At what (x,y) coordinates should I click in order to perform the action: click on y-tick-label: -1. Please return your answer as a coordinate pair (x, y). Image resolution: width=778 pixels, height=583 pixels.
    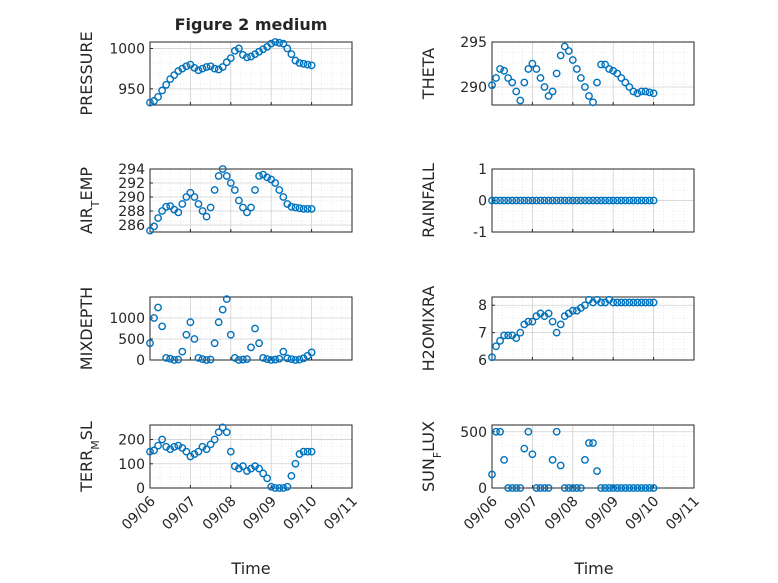
    Looking at the image, I should click on (480, 233).